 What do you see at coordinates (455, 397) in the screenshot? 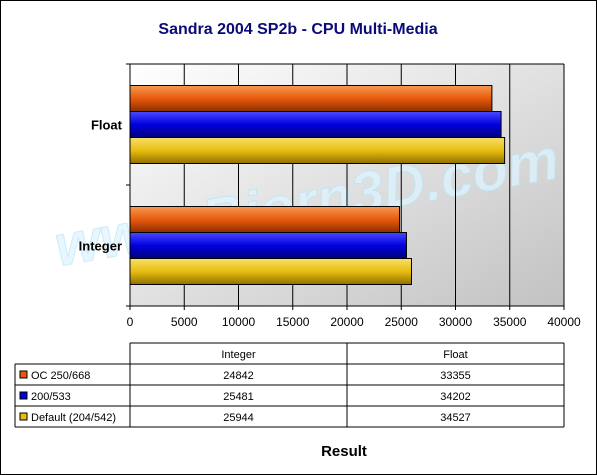
I see `table-cell: 34202` at bounding box center [455, 397].